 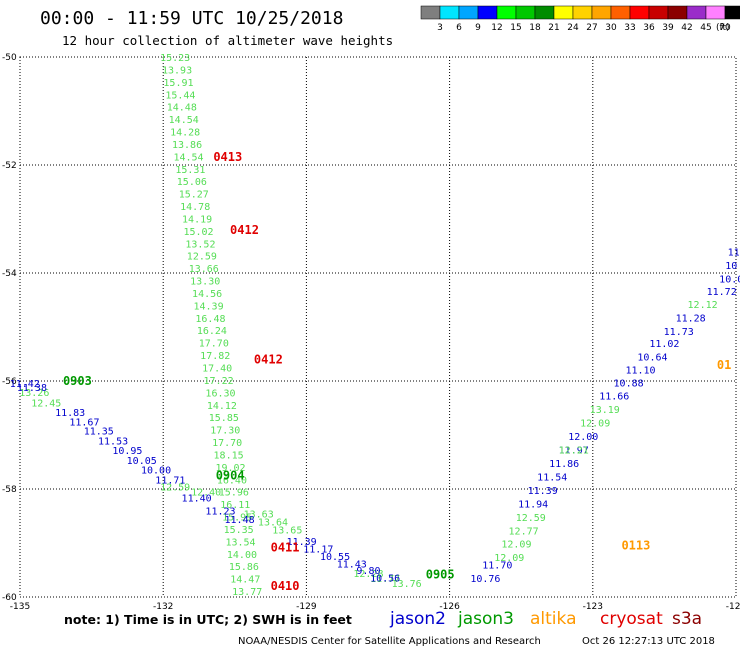 I want to click on legend-label: 33, so click(x=629, y=28).